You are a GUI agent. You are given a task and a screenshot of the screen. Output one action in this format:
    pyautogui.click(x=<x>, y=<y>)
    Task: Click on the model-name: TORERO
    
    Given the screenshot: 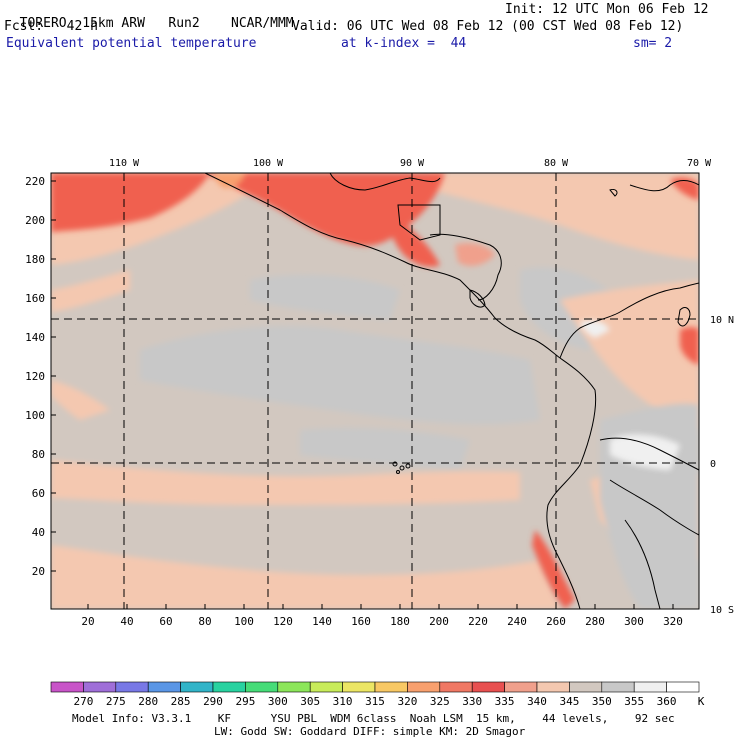 What is the action you would take?
    pyautogui.click(x=43, y=23)
    